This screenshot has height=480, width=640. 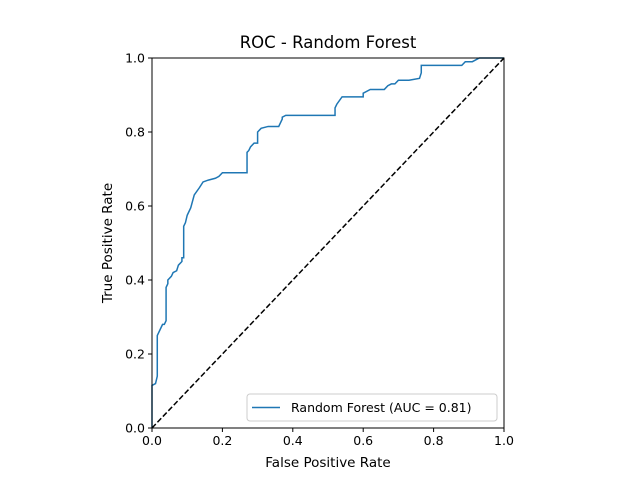 I want to click on x-tick-label: 1.0, so click(x=504, y=440).